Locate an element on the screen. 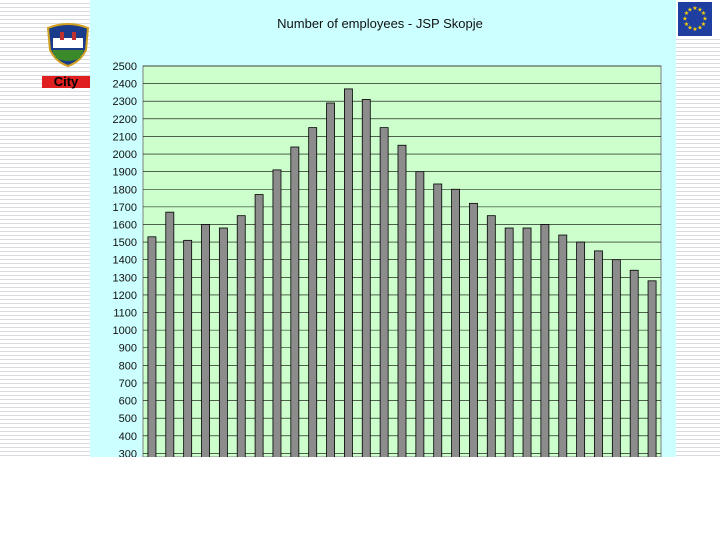 The width and height of the screenshot is (720, 540). y-tick-label: 300 is located at coordinates (128, 452).